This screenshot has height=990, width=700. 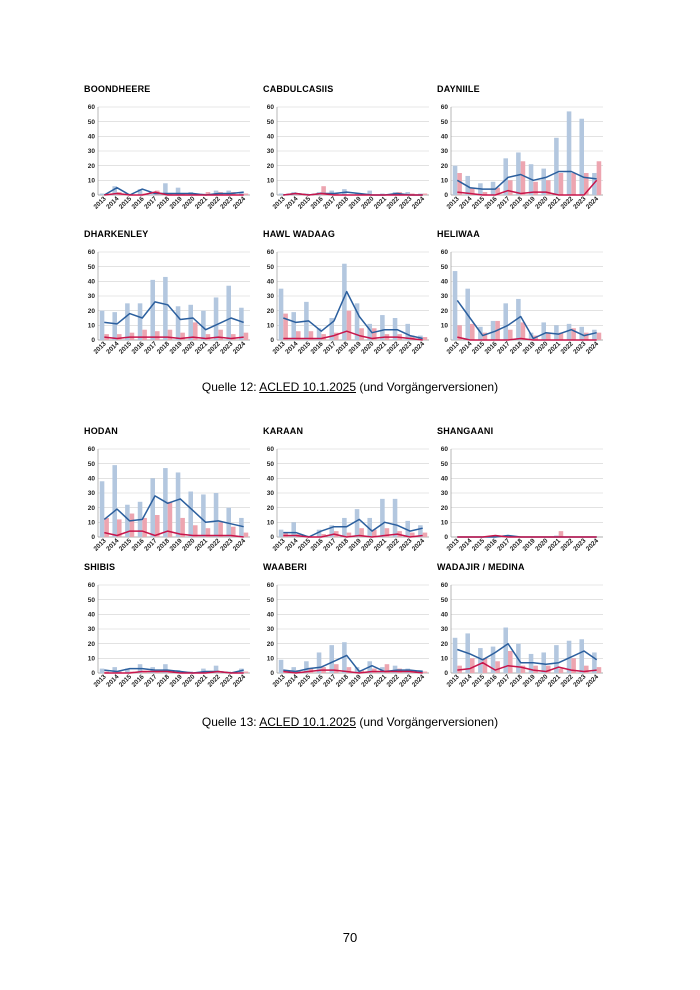 What do you see at coordinates (427, 387) in the screenshot?
I see `caption-suffix: (und Vorgängerversionen)` at bounding box center [427, 387].